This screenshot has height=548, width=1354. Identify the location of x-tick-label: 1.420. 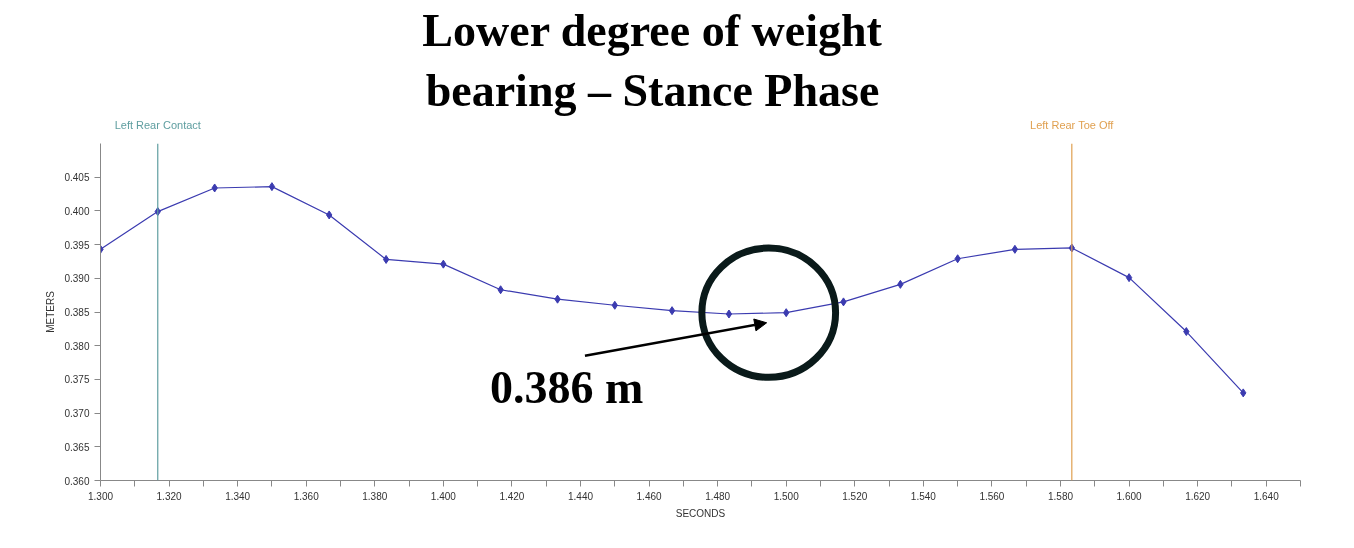
(512, 496).